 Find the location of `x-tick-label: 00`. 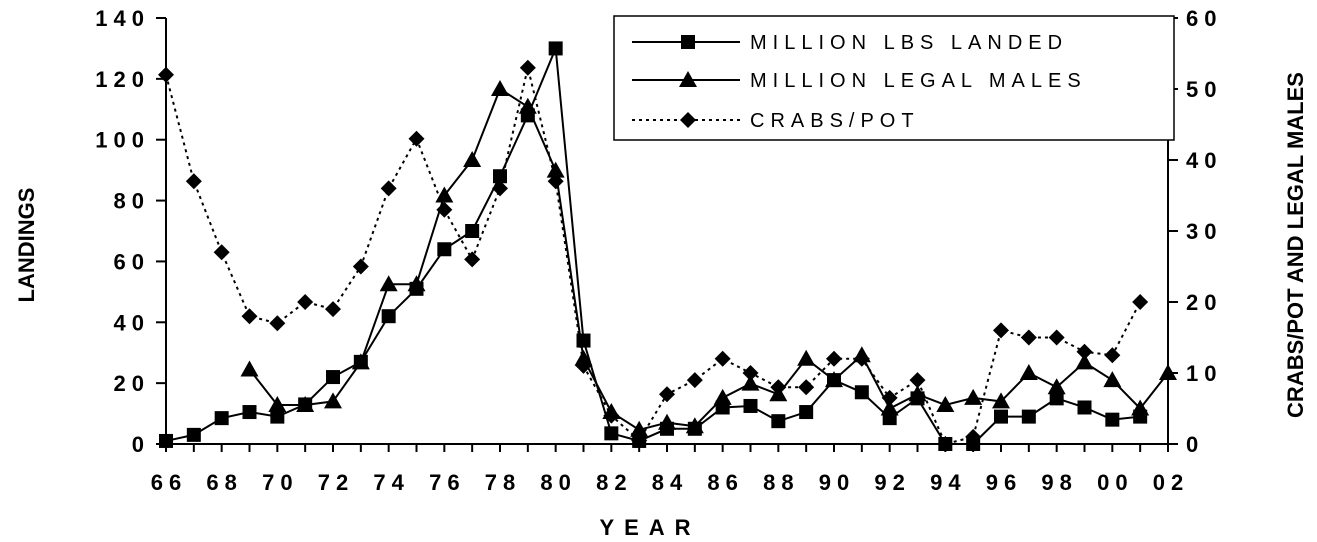

x-tick-label: 00 is located at coordinates (1115, 482).